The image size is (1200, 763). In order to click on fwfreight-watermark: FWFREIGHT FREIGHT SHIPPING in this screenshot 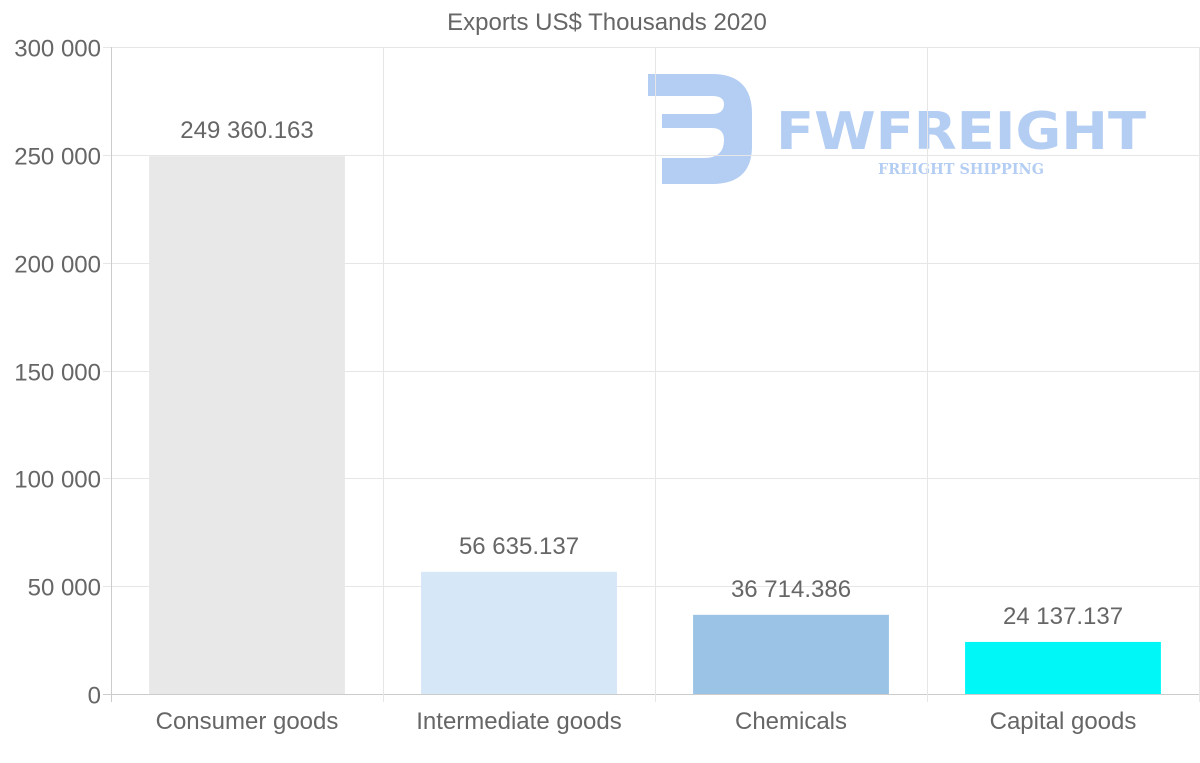, I will do `click(897, 129)`.